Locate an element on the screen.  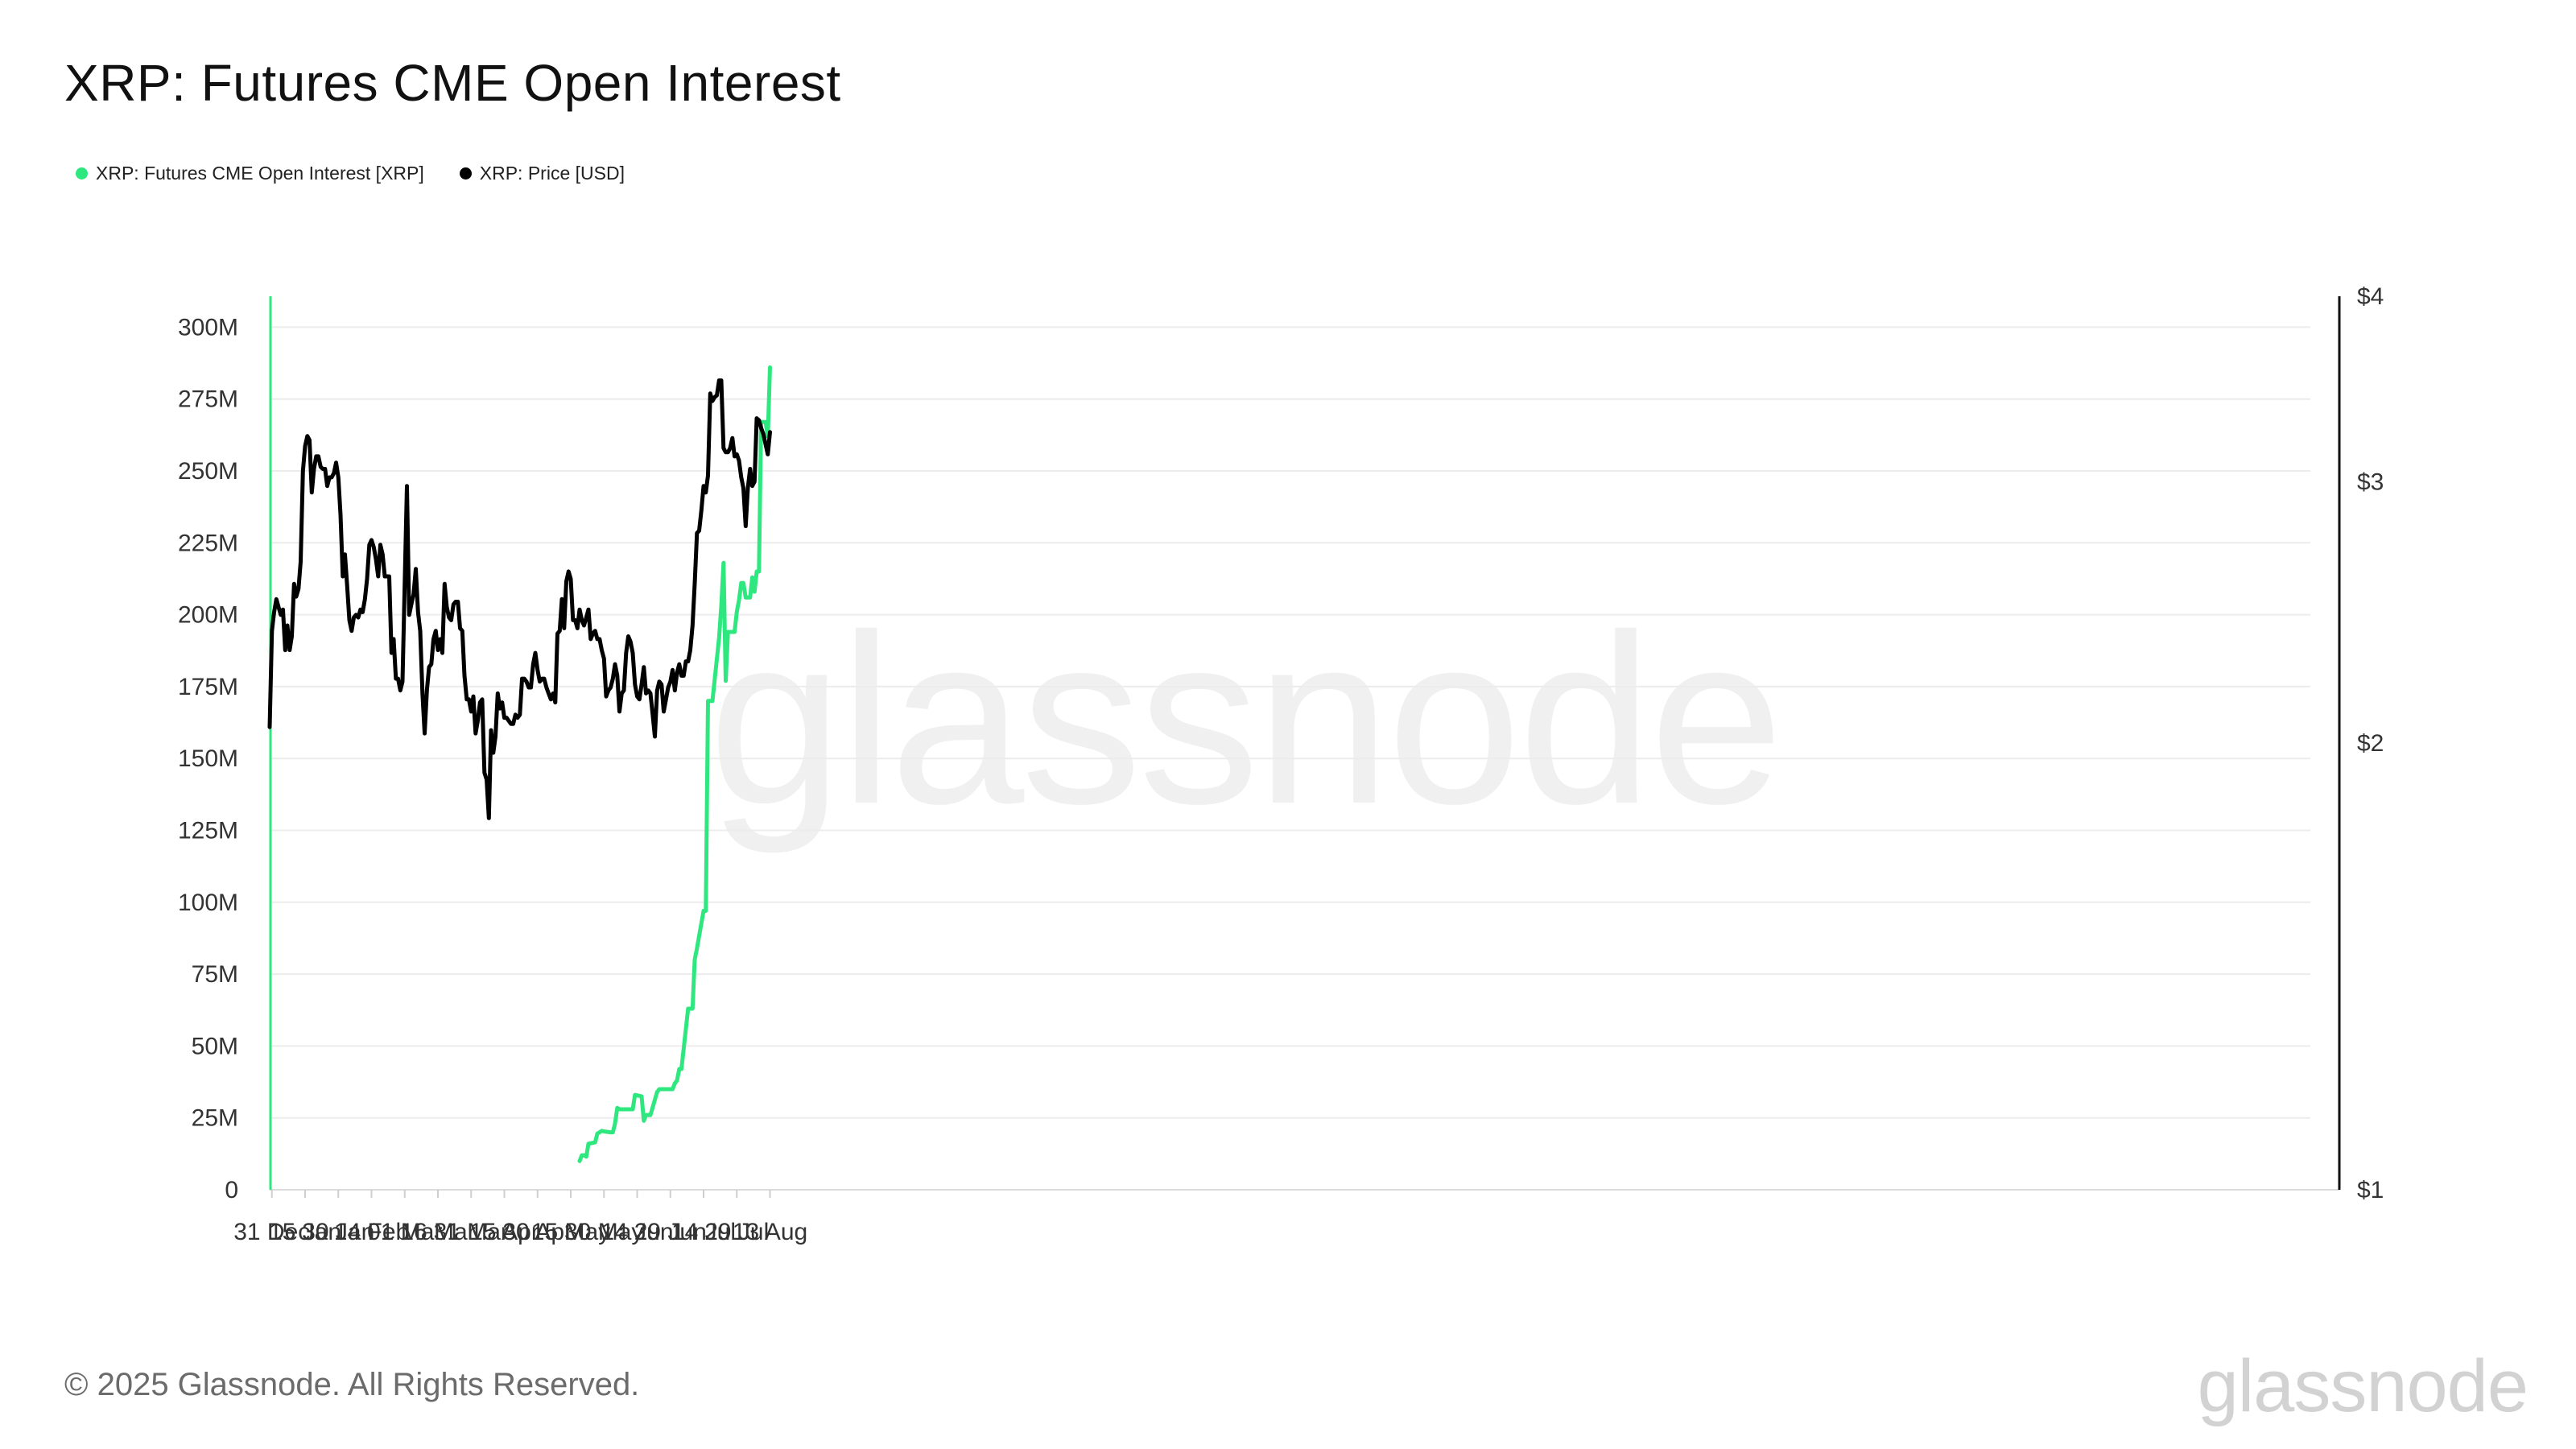
chart-title: XRP: Futures CME Open Interest is located at coordinates (452, 83).